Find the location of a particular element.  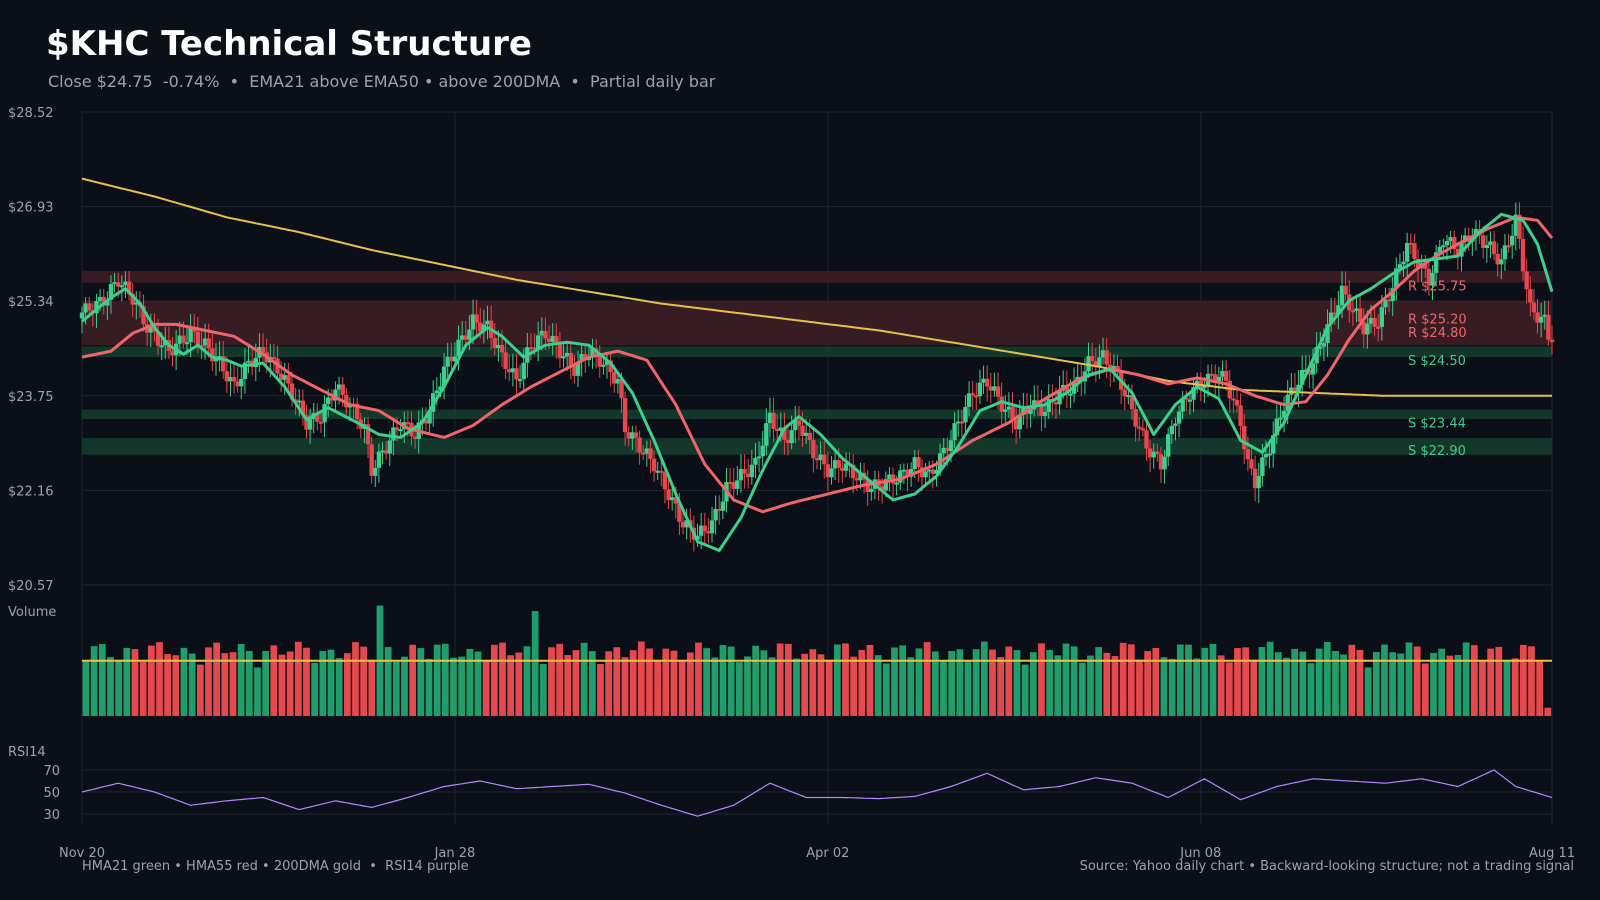

x-tick-label: Apr 02 is located at coordinates (827, 853).